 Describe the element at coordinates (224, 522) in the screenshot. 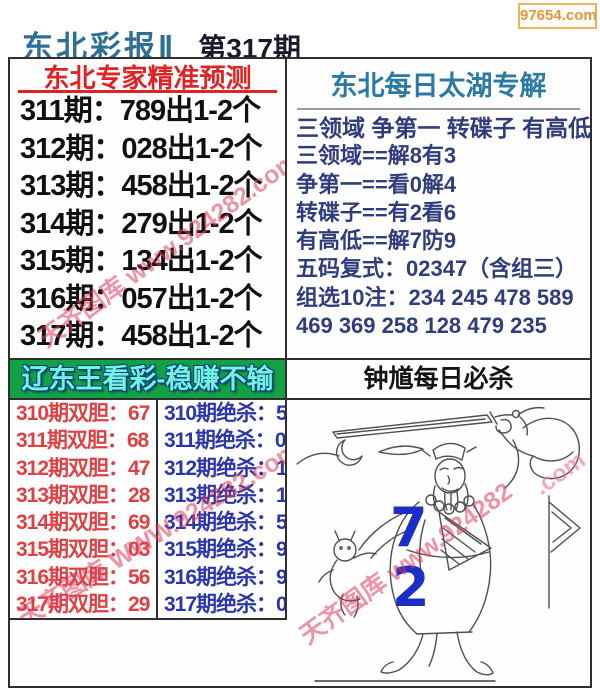

I see `table-row: 314期绝杀：5` at that location.